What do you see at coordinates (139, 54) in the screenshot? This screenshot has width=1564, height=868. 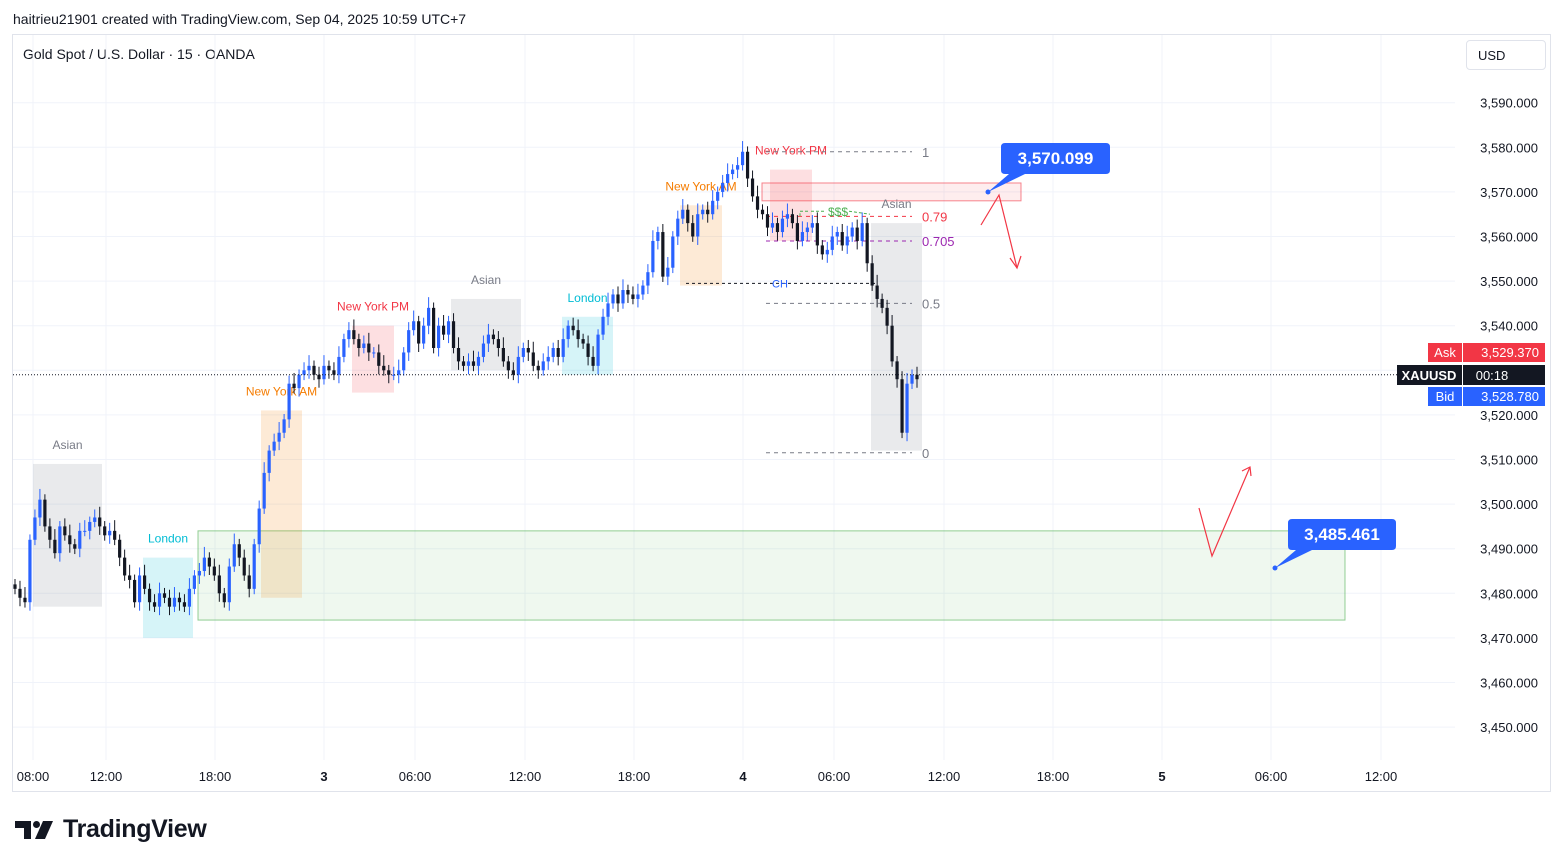 I see `symbol-title: Gold Spot / U.S. Dollar · 15 · OANDA` at bounding box center [139, 54].